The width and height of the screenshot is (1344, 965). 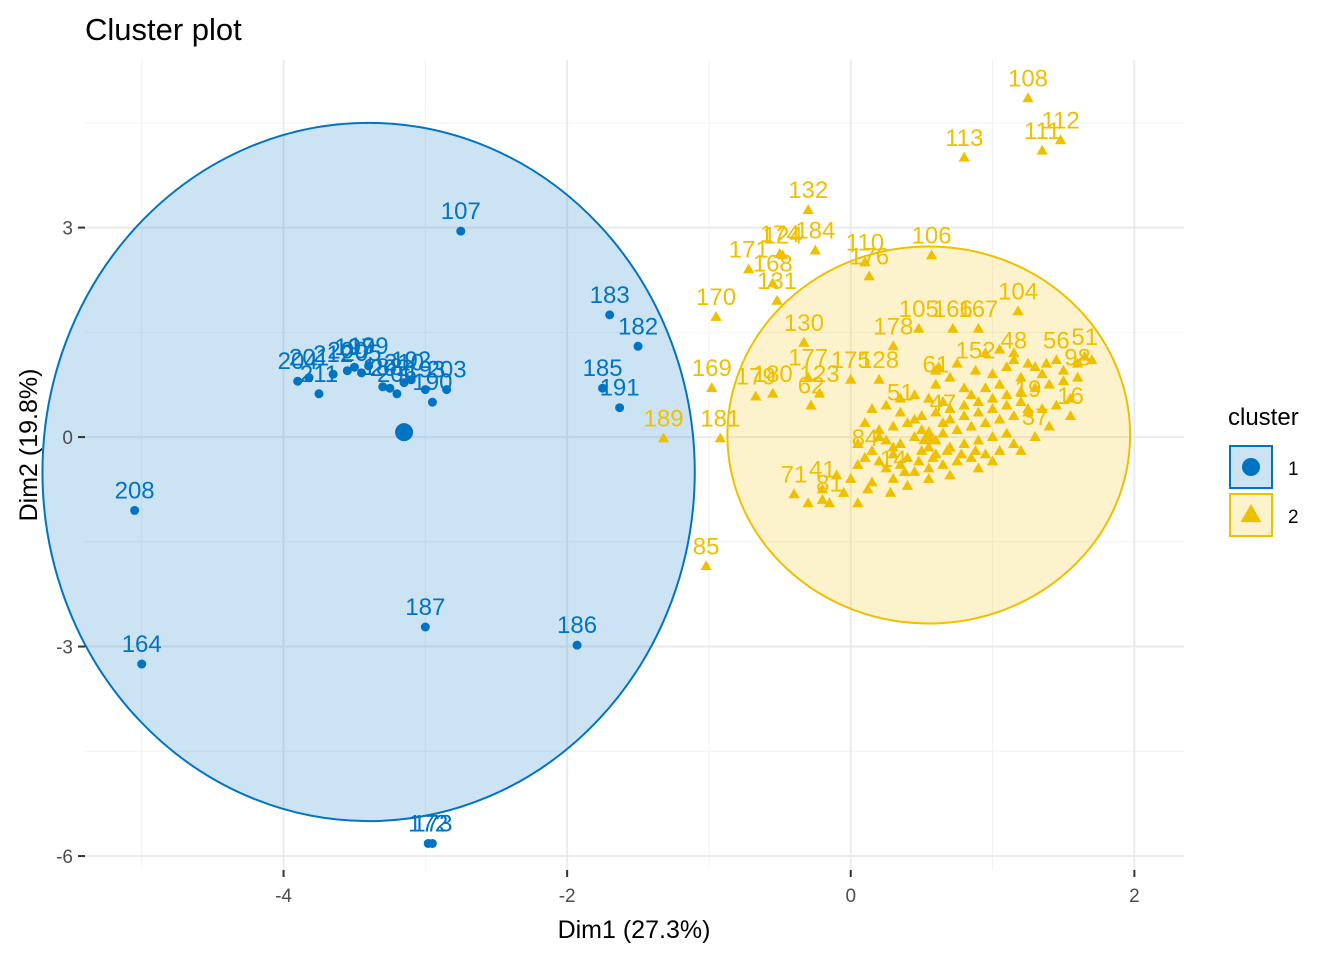 What do you see at coordinates (425, 370) in the screenshot?
I see `point-label: 193` at bounding box center [425, 370].